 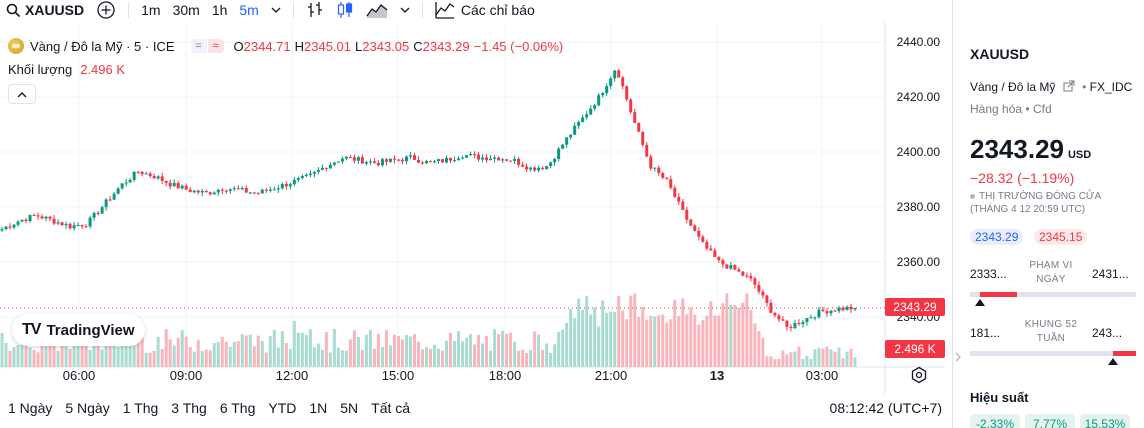 What do you see at coordinates (345, 10) in the screenshot?
I see `candle-style-button` at bounding box center [345, 10].